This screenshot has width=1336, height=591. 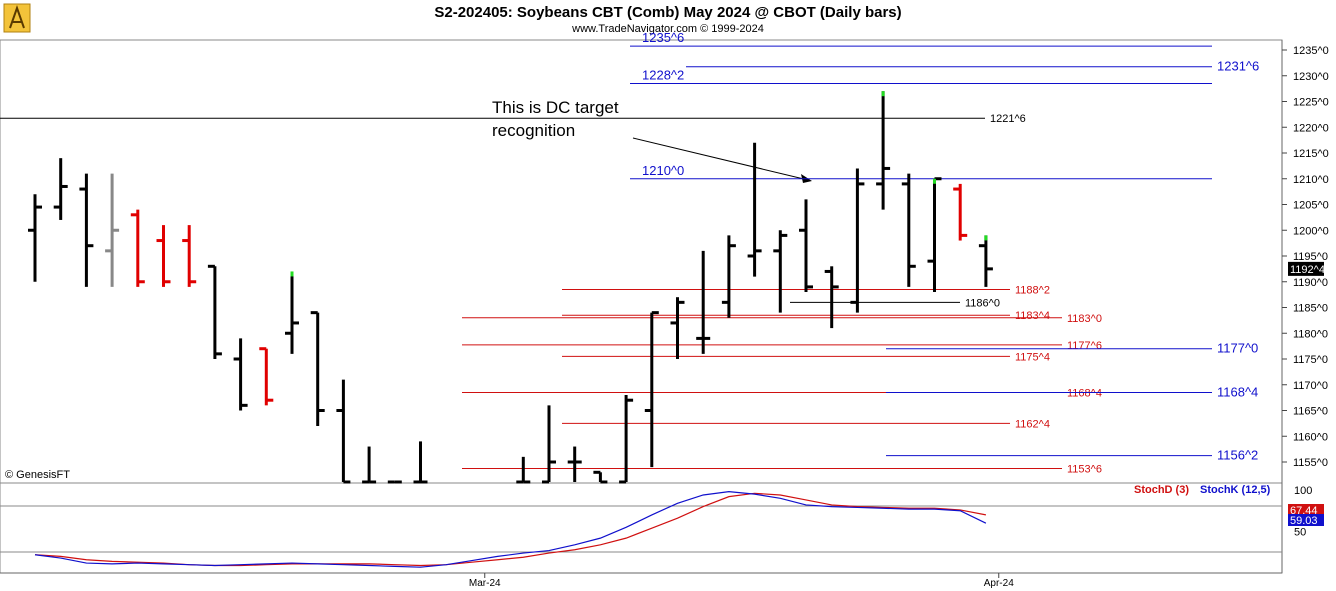 What do you see at coordinates (1032, 424) in the screenshot?
I see `level-label: 1162^4` at bounding box center [1032, 424].